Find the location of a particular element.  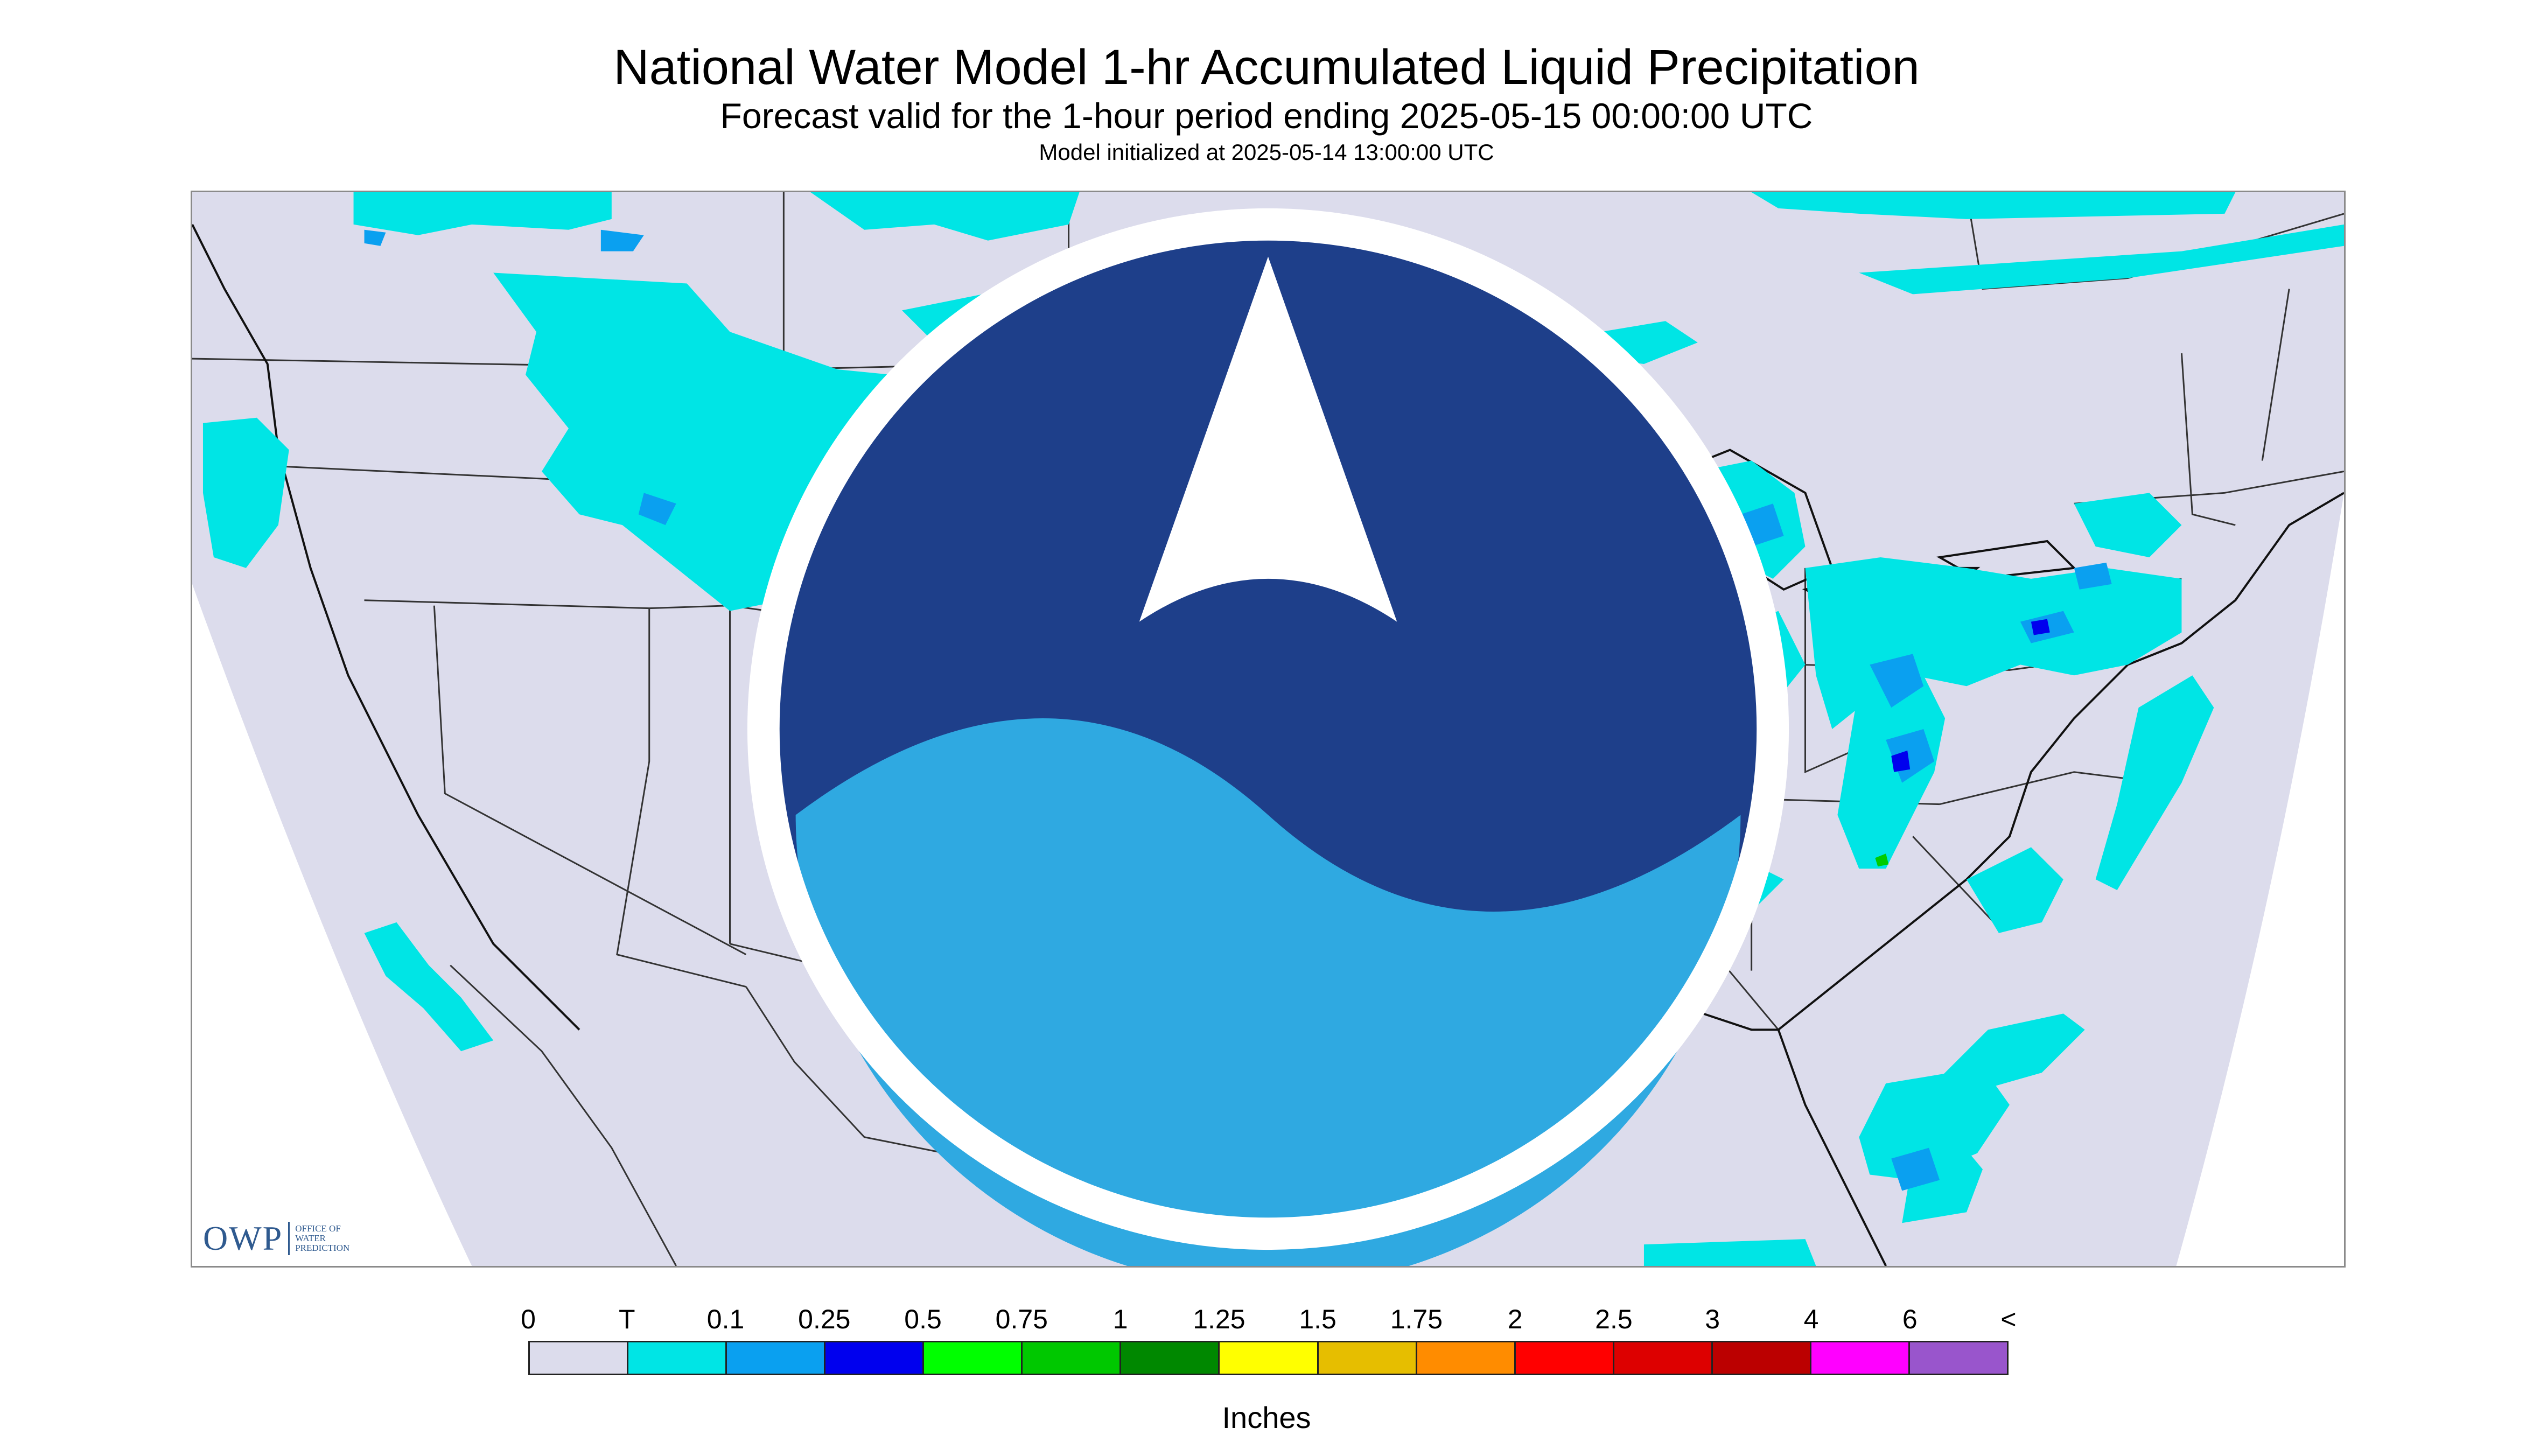

legend-color-bar is located at coordinates (1268, 1358).